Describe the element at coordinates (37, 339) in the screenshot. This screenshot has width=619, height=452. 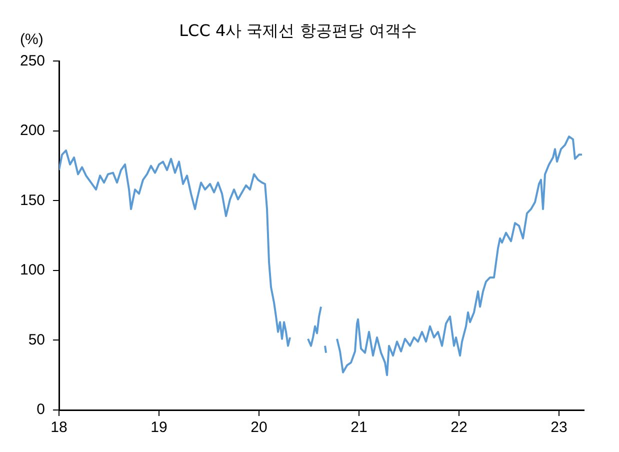
I see `y-tick-label: 50` at that location.